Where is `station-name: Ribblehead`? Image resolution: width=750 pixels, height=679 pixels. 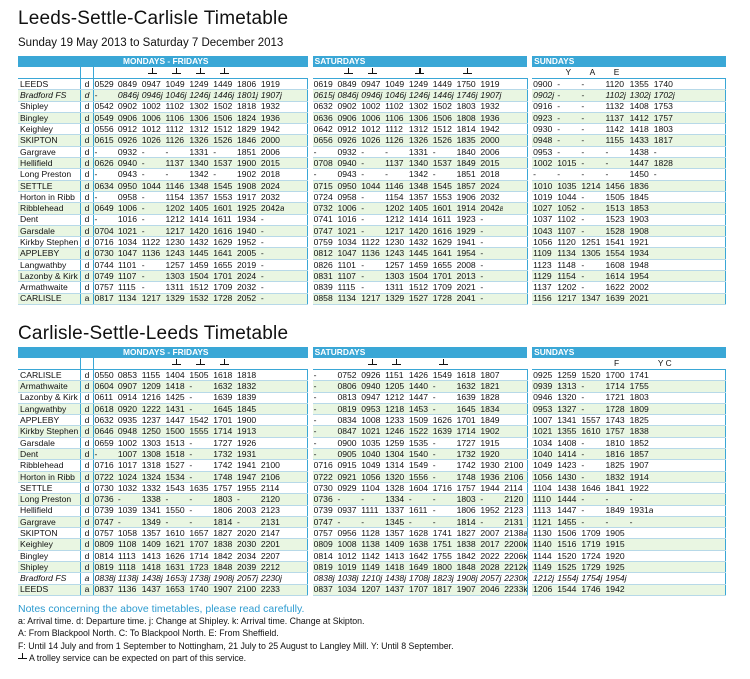
station-name: Ribblehead is located at coordinates (50, 208).